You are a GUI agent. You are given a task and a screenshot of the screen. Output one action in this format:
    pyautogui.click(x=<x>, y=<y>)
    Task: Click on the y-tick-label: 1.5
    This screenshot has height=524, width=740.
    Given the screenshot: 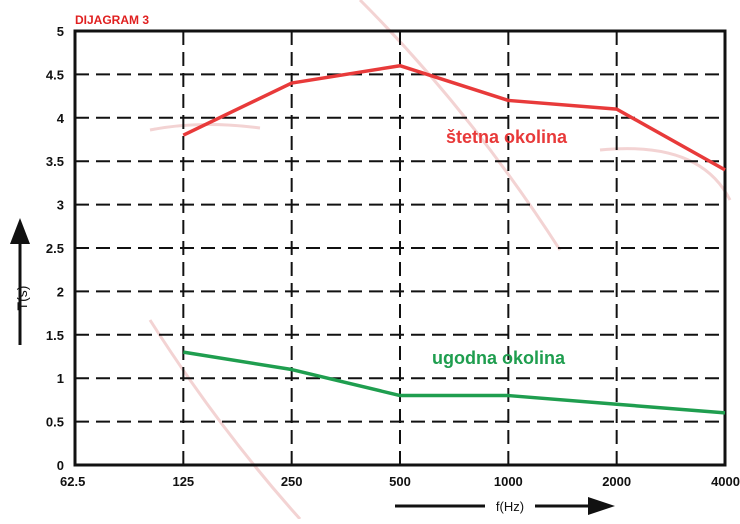 What is the action you would take?
    pyautogui.click(x=55, y=335)
    